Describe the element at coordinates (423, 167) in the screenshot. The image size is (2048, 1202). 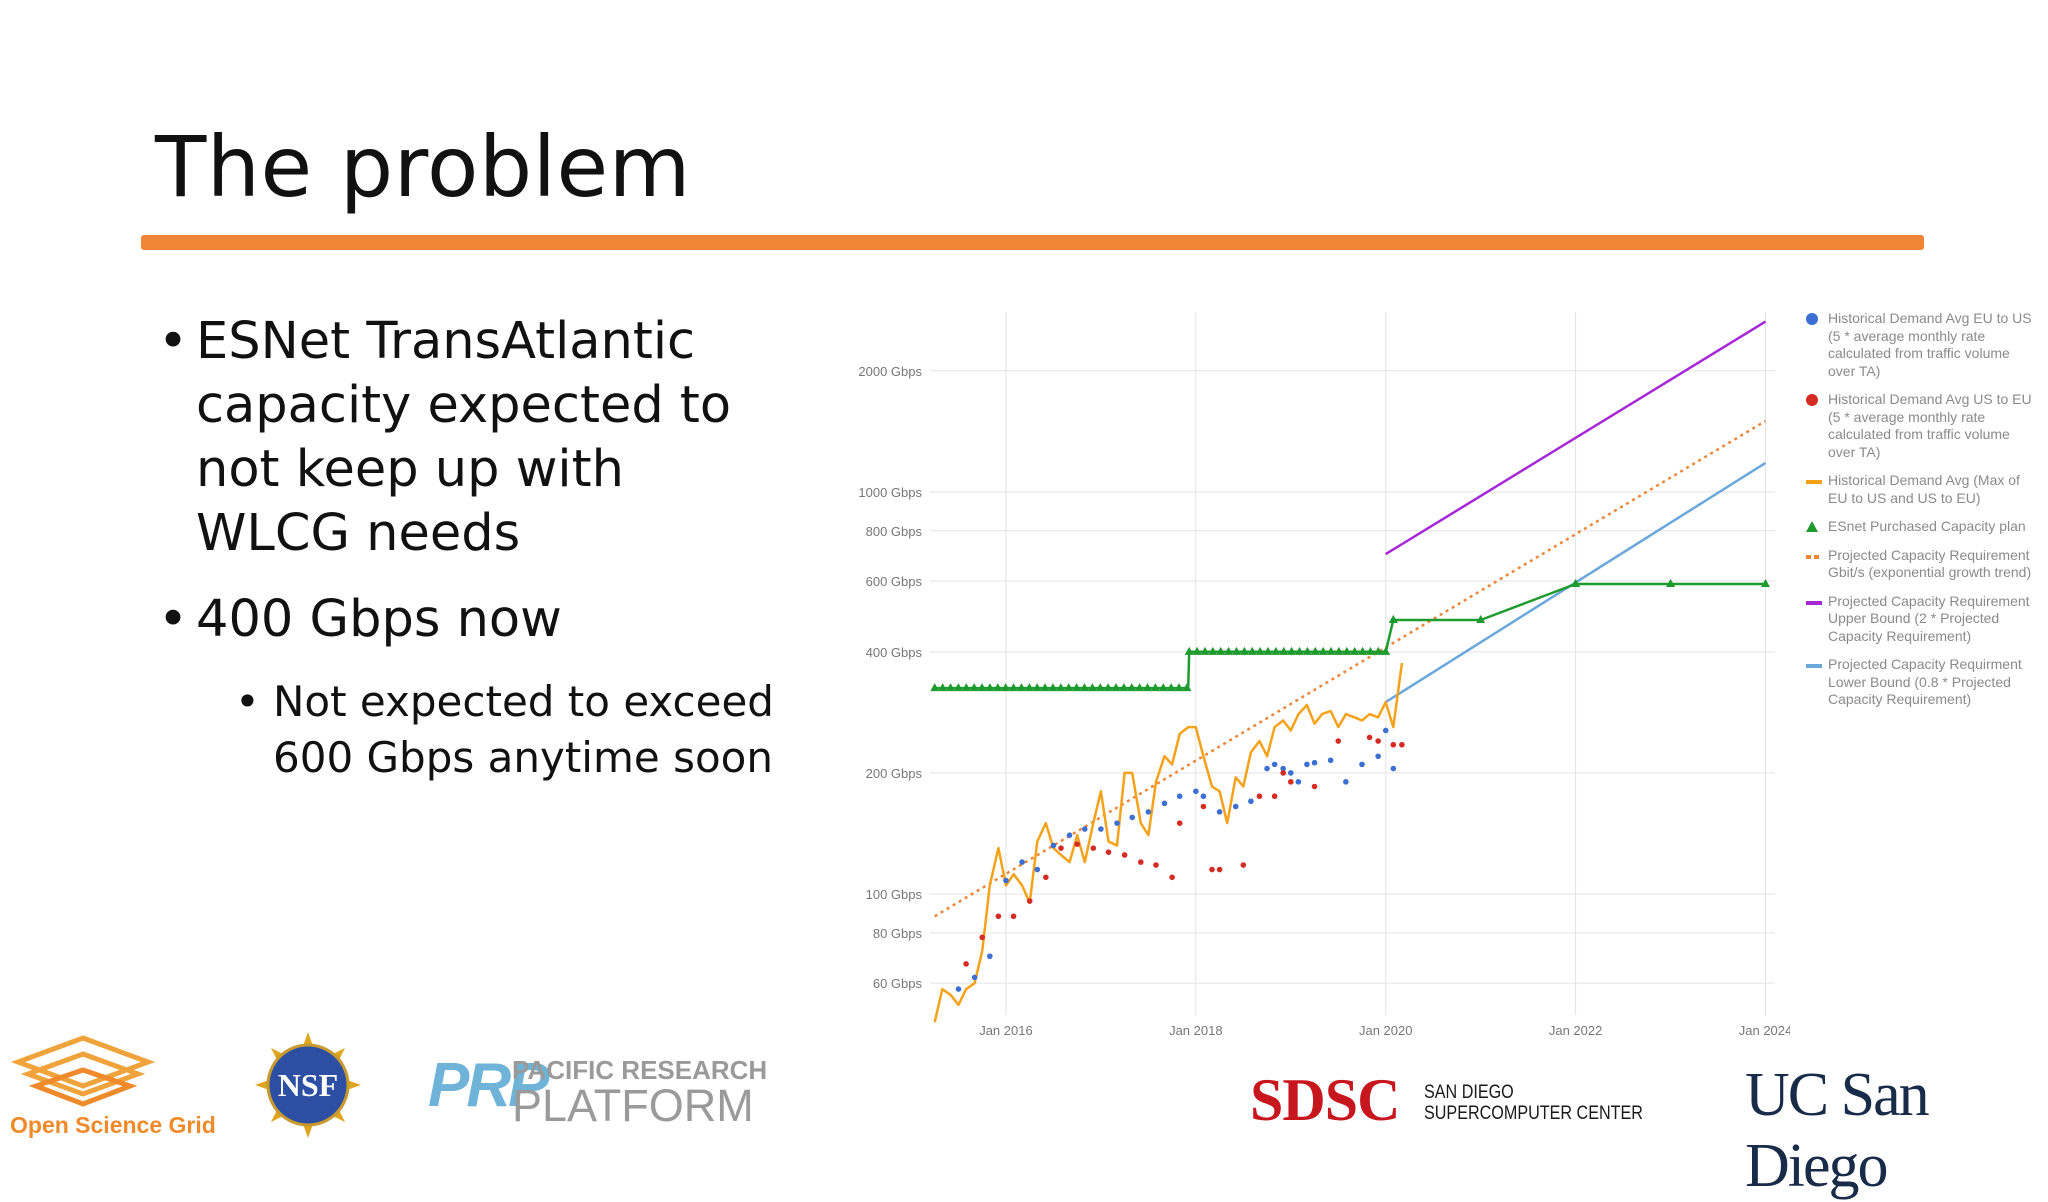
I see `slide-title: The problem` at that location.